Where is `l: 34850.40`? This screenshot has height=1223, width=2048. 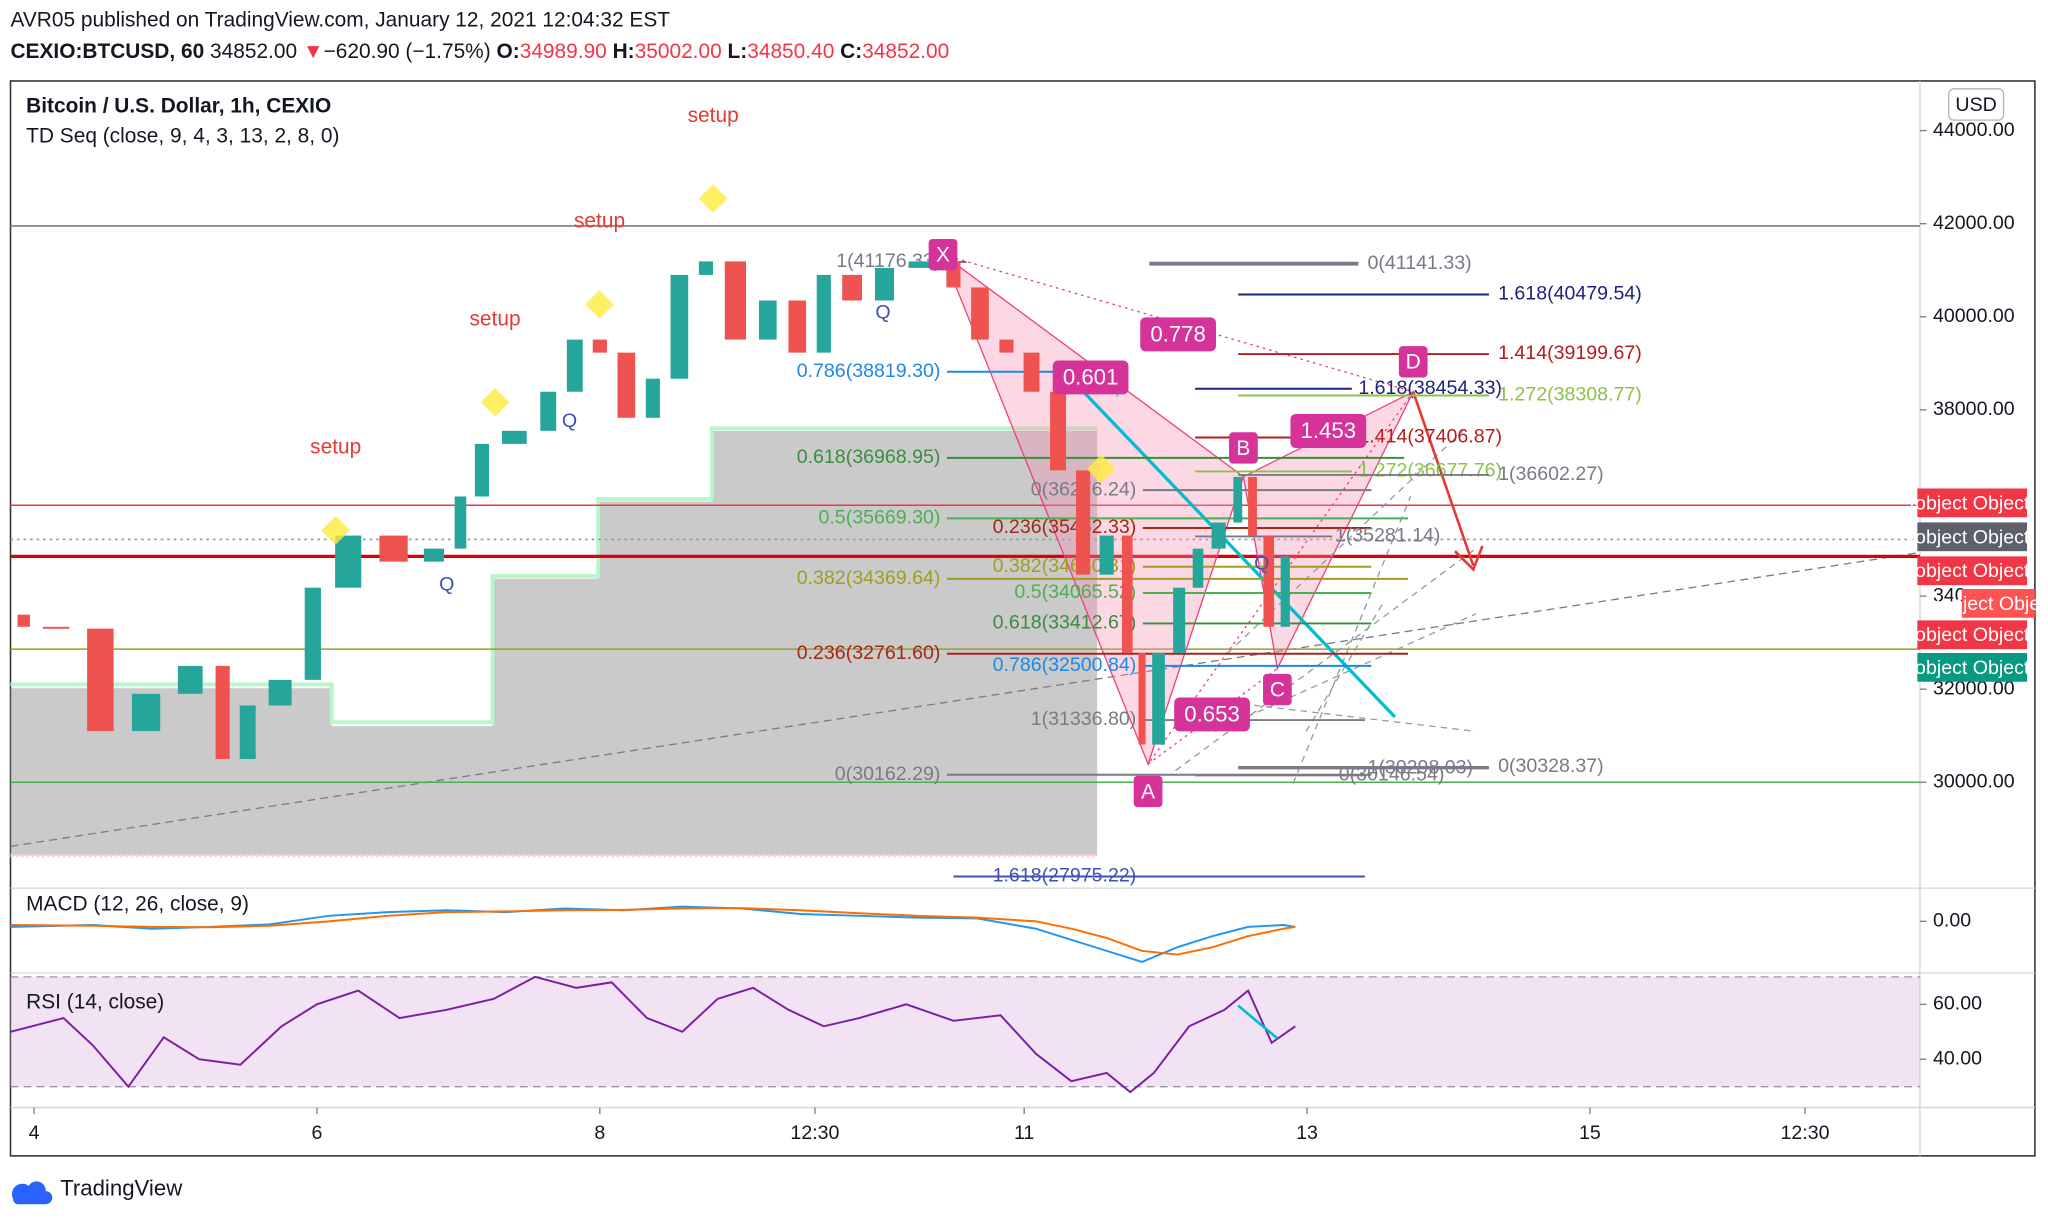 l: 34850.40 is located at coordinates (790, 51).